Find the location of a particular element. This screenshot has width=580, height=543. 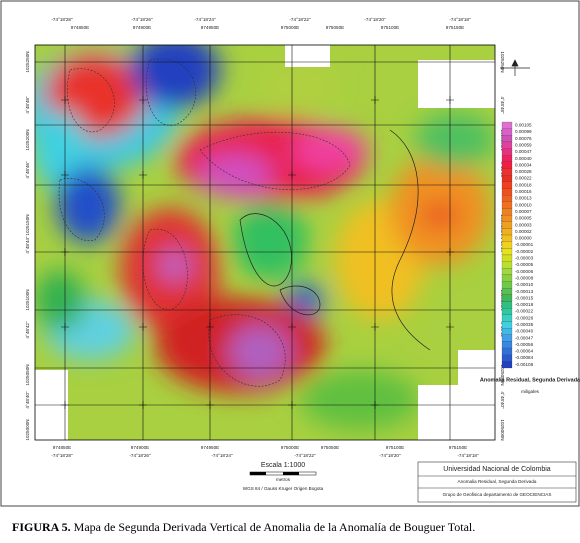

legend-value: 0.00018 is located at coordinates (523, 184).